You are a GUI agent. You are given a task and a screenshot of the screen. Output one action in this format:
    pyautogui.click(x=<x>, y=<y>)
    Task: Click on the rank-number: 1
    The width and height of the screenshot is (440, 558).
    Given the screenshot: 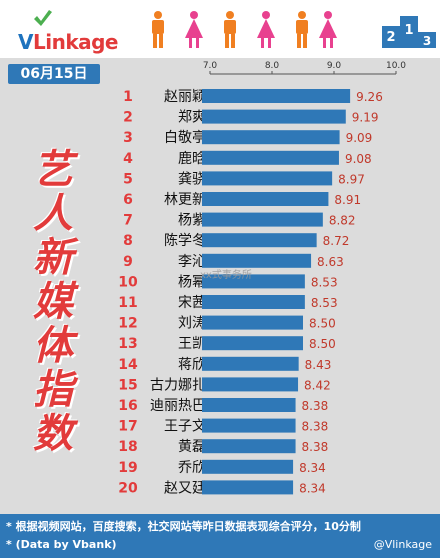 What is the action you would take?
    pyautogui.click(x=128, y=97)
    